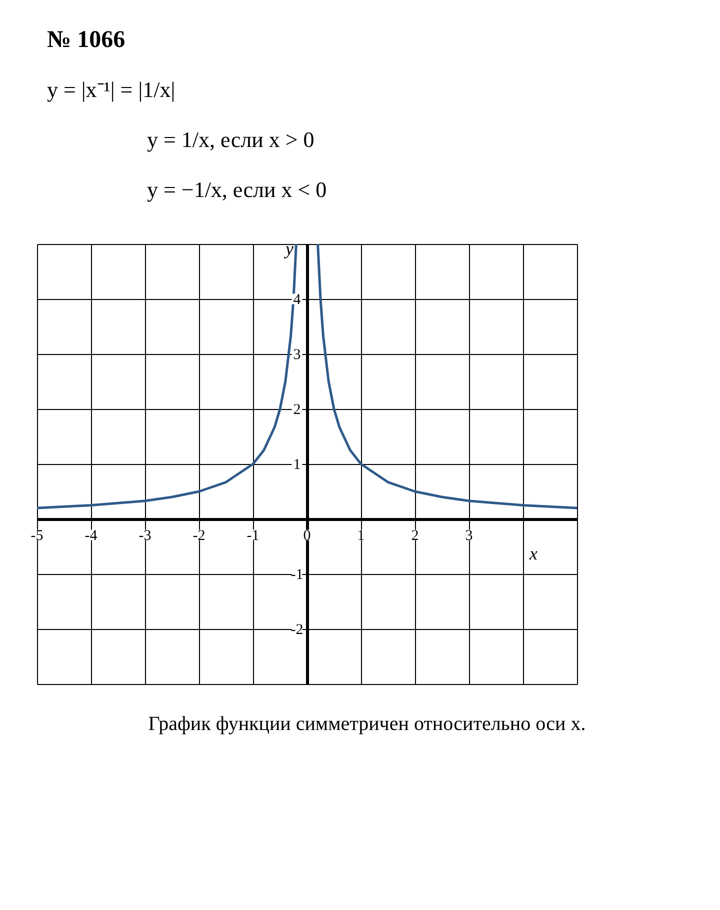 The height and width of the screenshot is (910, 720). I want to click on y-tick-label: -1, so click(297, 575).